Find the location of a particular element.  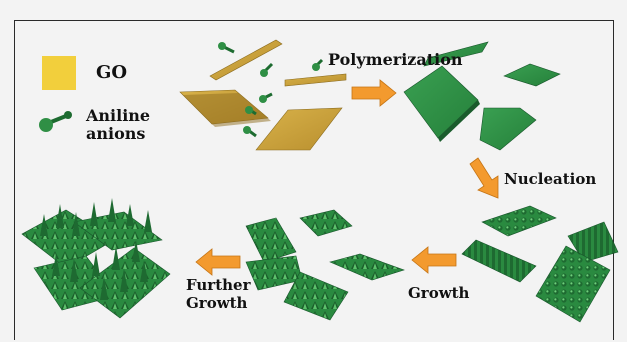

frame-right-line is located at coordinates (613, 180).